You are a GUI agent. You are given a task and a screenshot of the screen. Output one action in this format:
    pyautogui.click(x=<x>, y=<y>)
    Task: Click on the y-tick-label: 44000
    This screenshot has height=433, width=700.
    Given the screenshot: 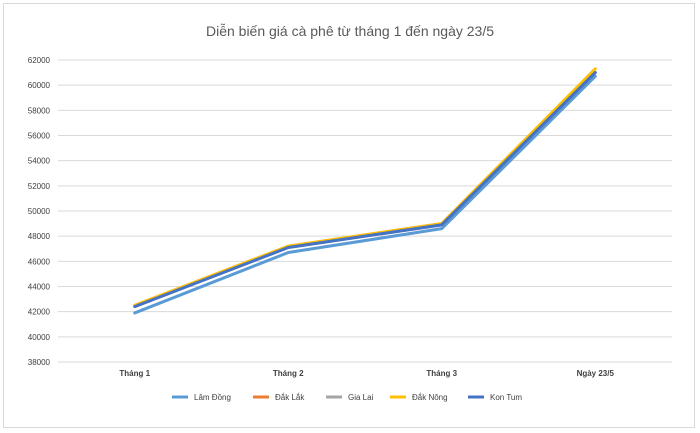 What is the action you would take?
    pyautogui.click(x=39, y=287)
    